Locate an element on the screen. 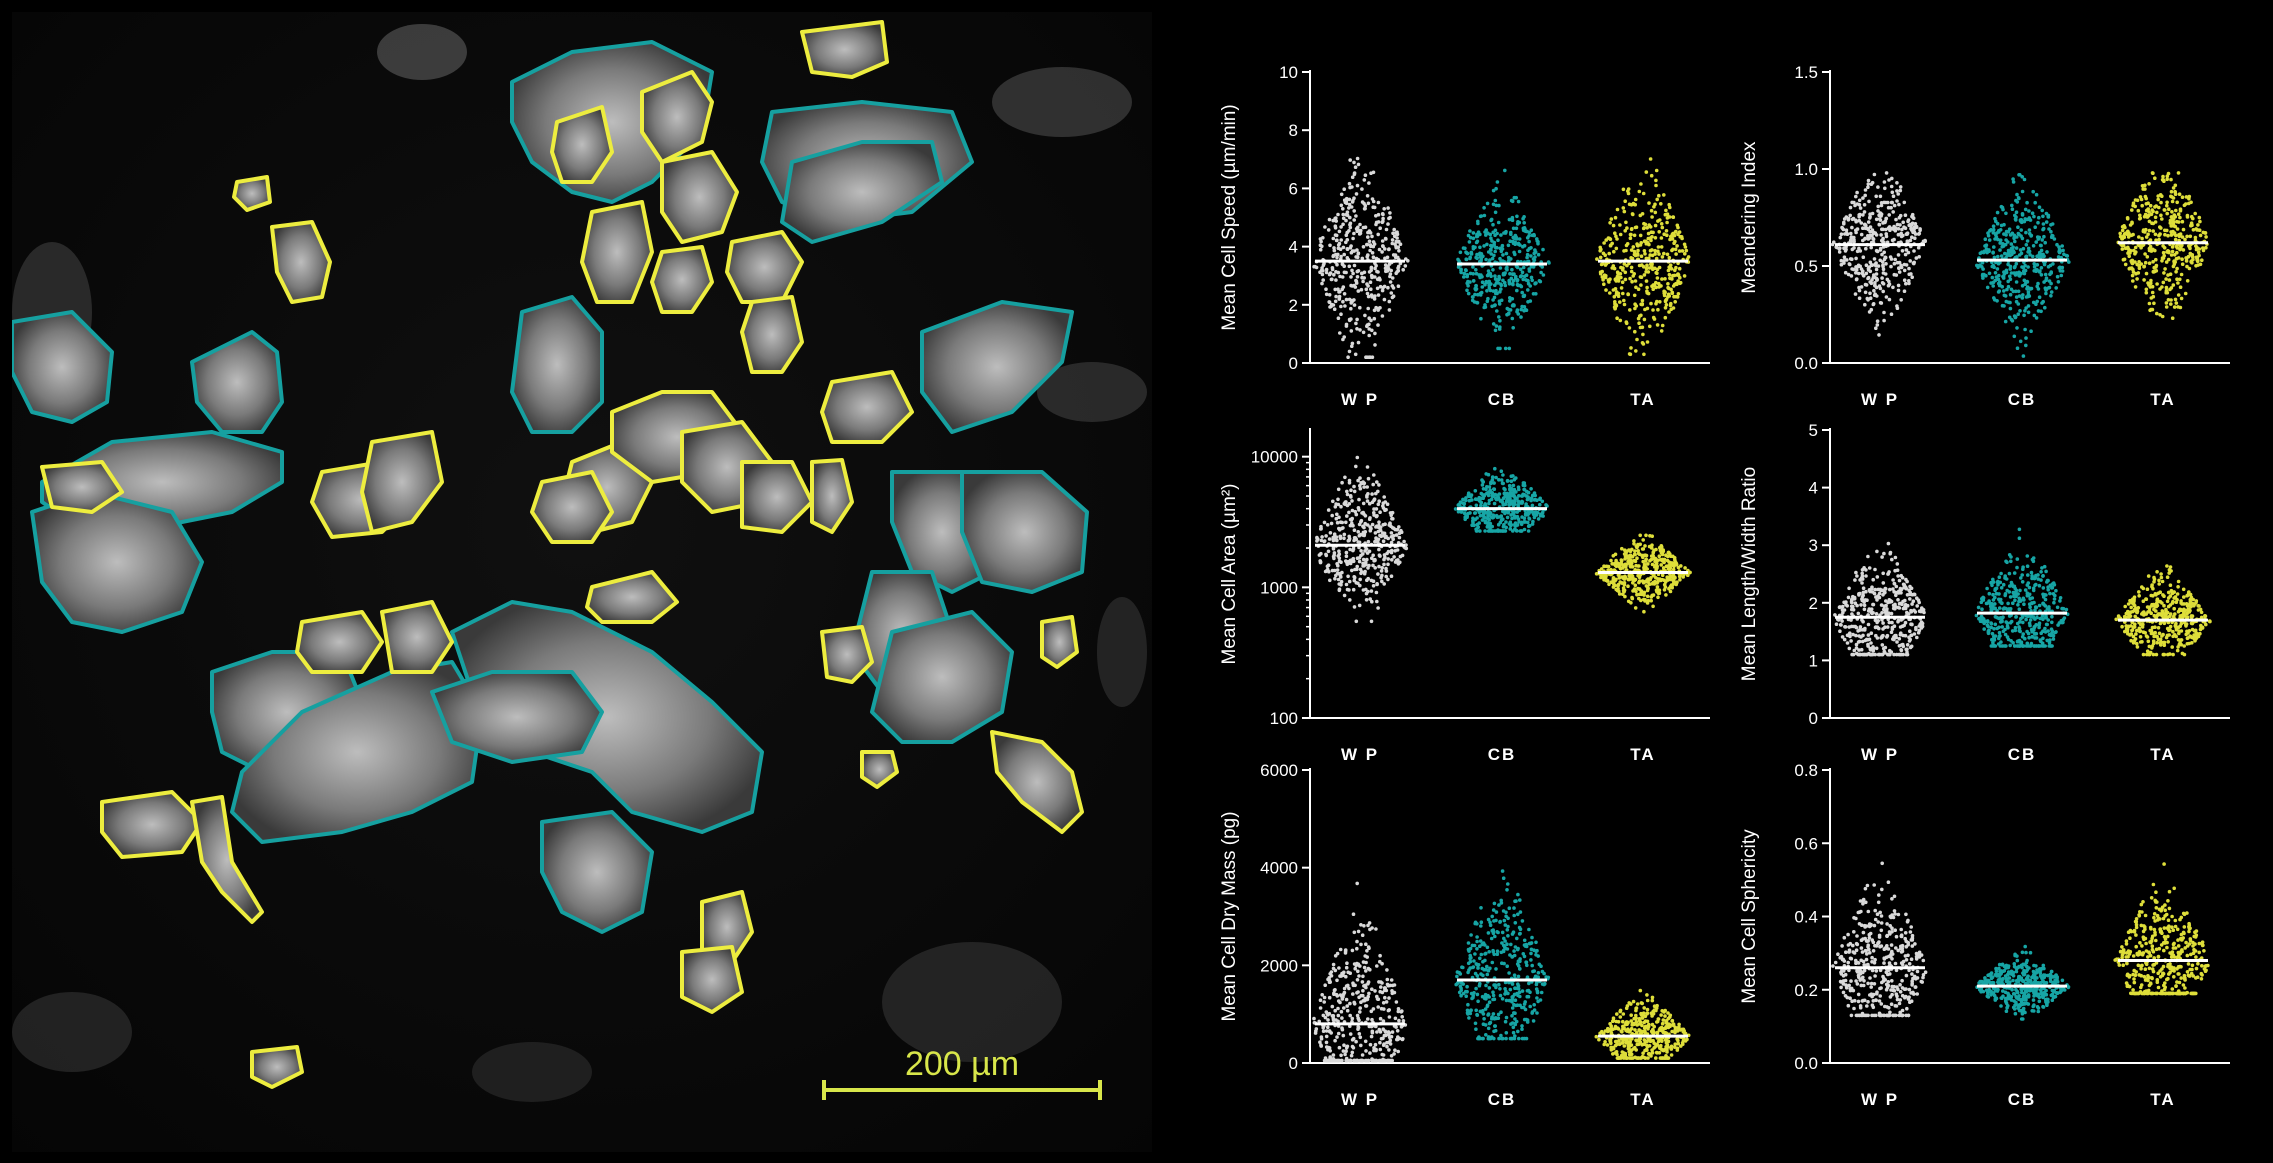 The width and height of the screenshot is (2273, 1163). series-dots is located at coordinates (1501, 499).